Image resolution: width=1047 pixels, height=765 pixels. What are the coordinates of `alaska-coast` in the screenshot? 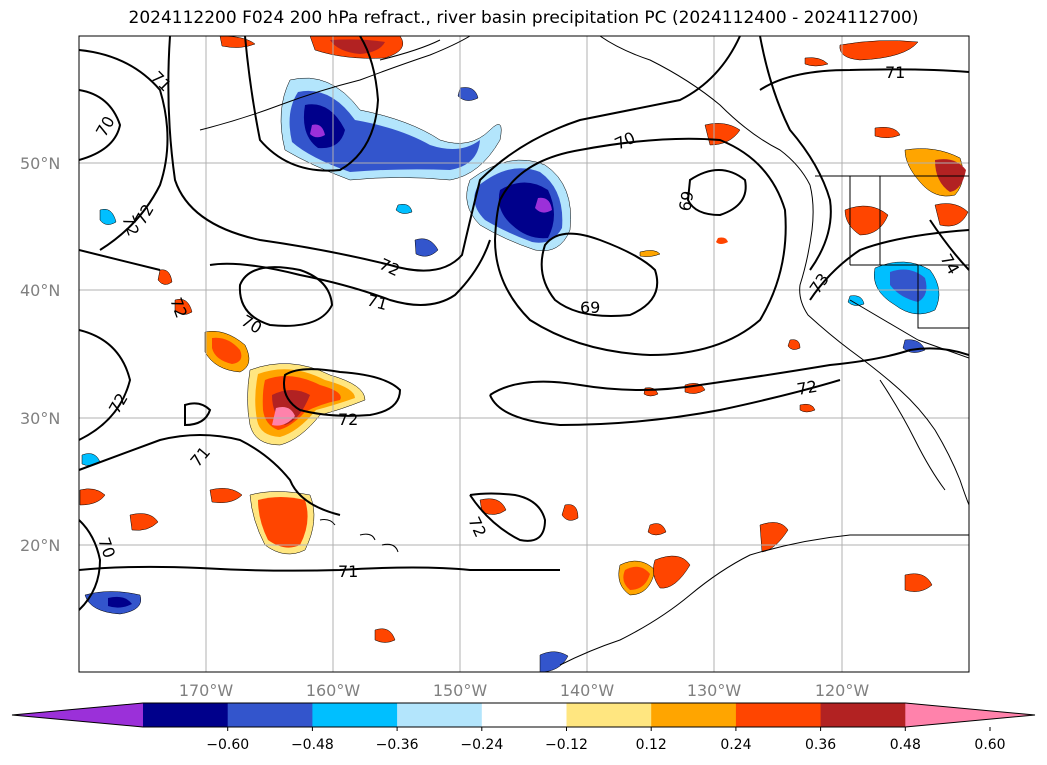 It's located at (335, 83).